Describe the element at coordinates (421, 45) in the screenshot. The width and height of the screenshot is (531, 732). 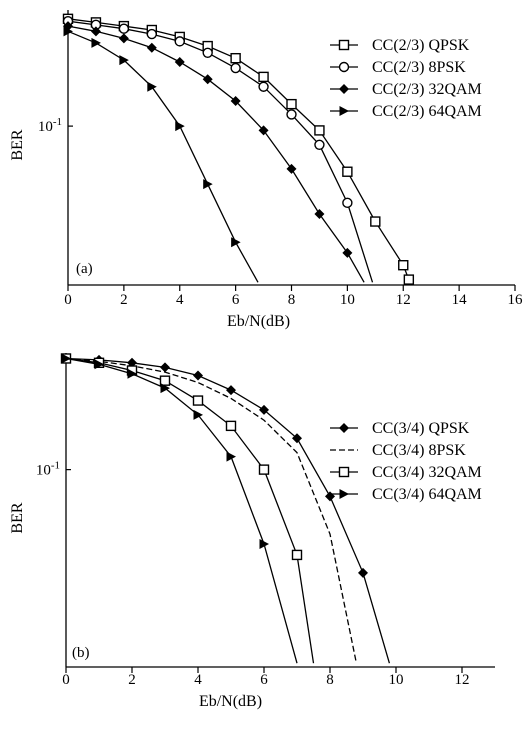
I see `legend-label: CC(2/3) QPSK` at that location.